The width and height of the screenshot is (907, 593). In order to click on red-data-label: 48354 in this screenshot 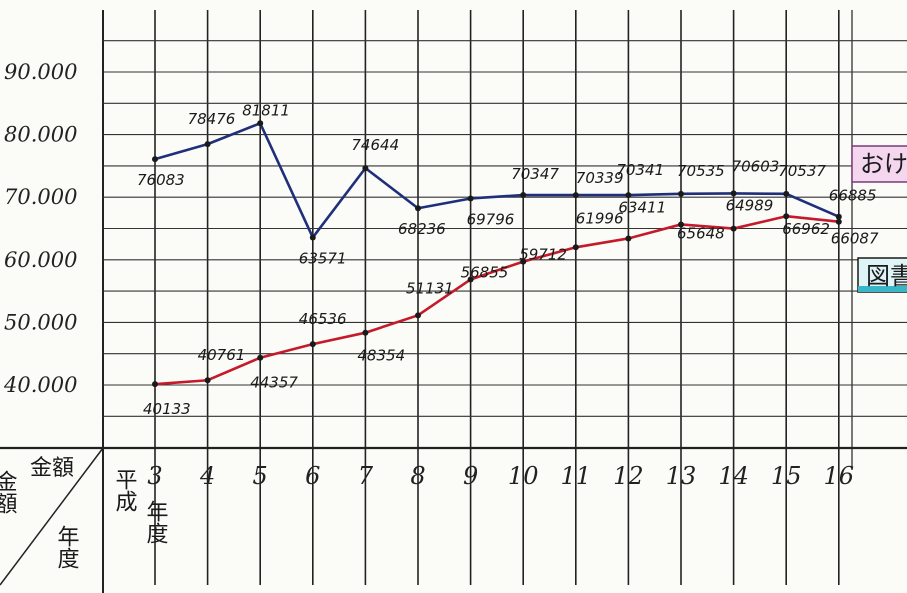, I will do `click(381, 356)`.